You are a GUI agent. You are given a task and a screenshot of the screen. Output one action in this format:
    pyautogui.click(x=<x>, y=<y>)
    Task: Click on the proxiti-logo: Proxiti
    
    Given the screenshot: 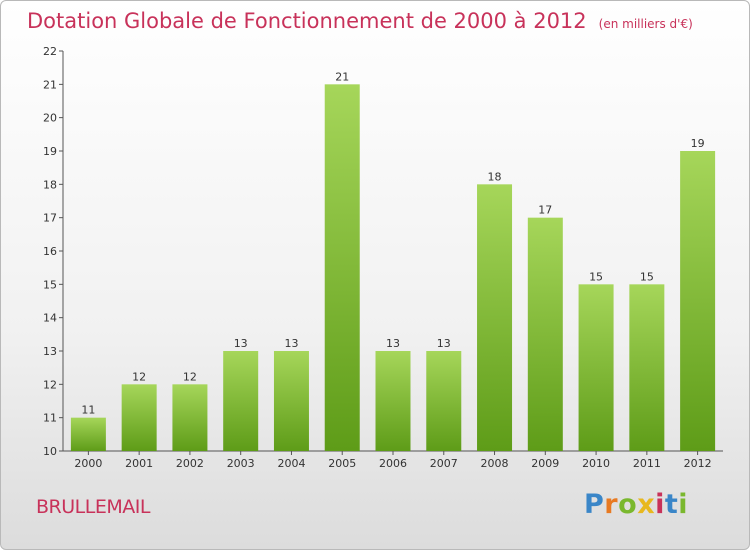 What is the action you would take?
    pyautogui.click(x=636, y=504)
    